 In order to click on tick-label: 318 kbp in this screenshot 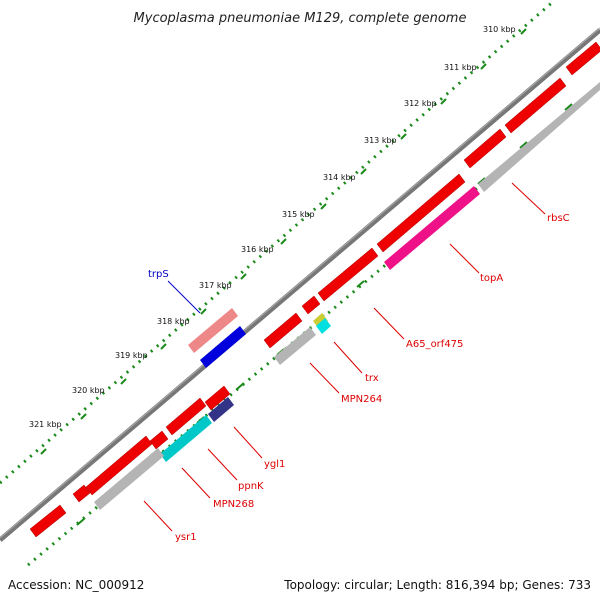, I will do `click(173, 321)`.